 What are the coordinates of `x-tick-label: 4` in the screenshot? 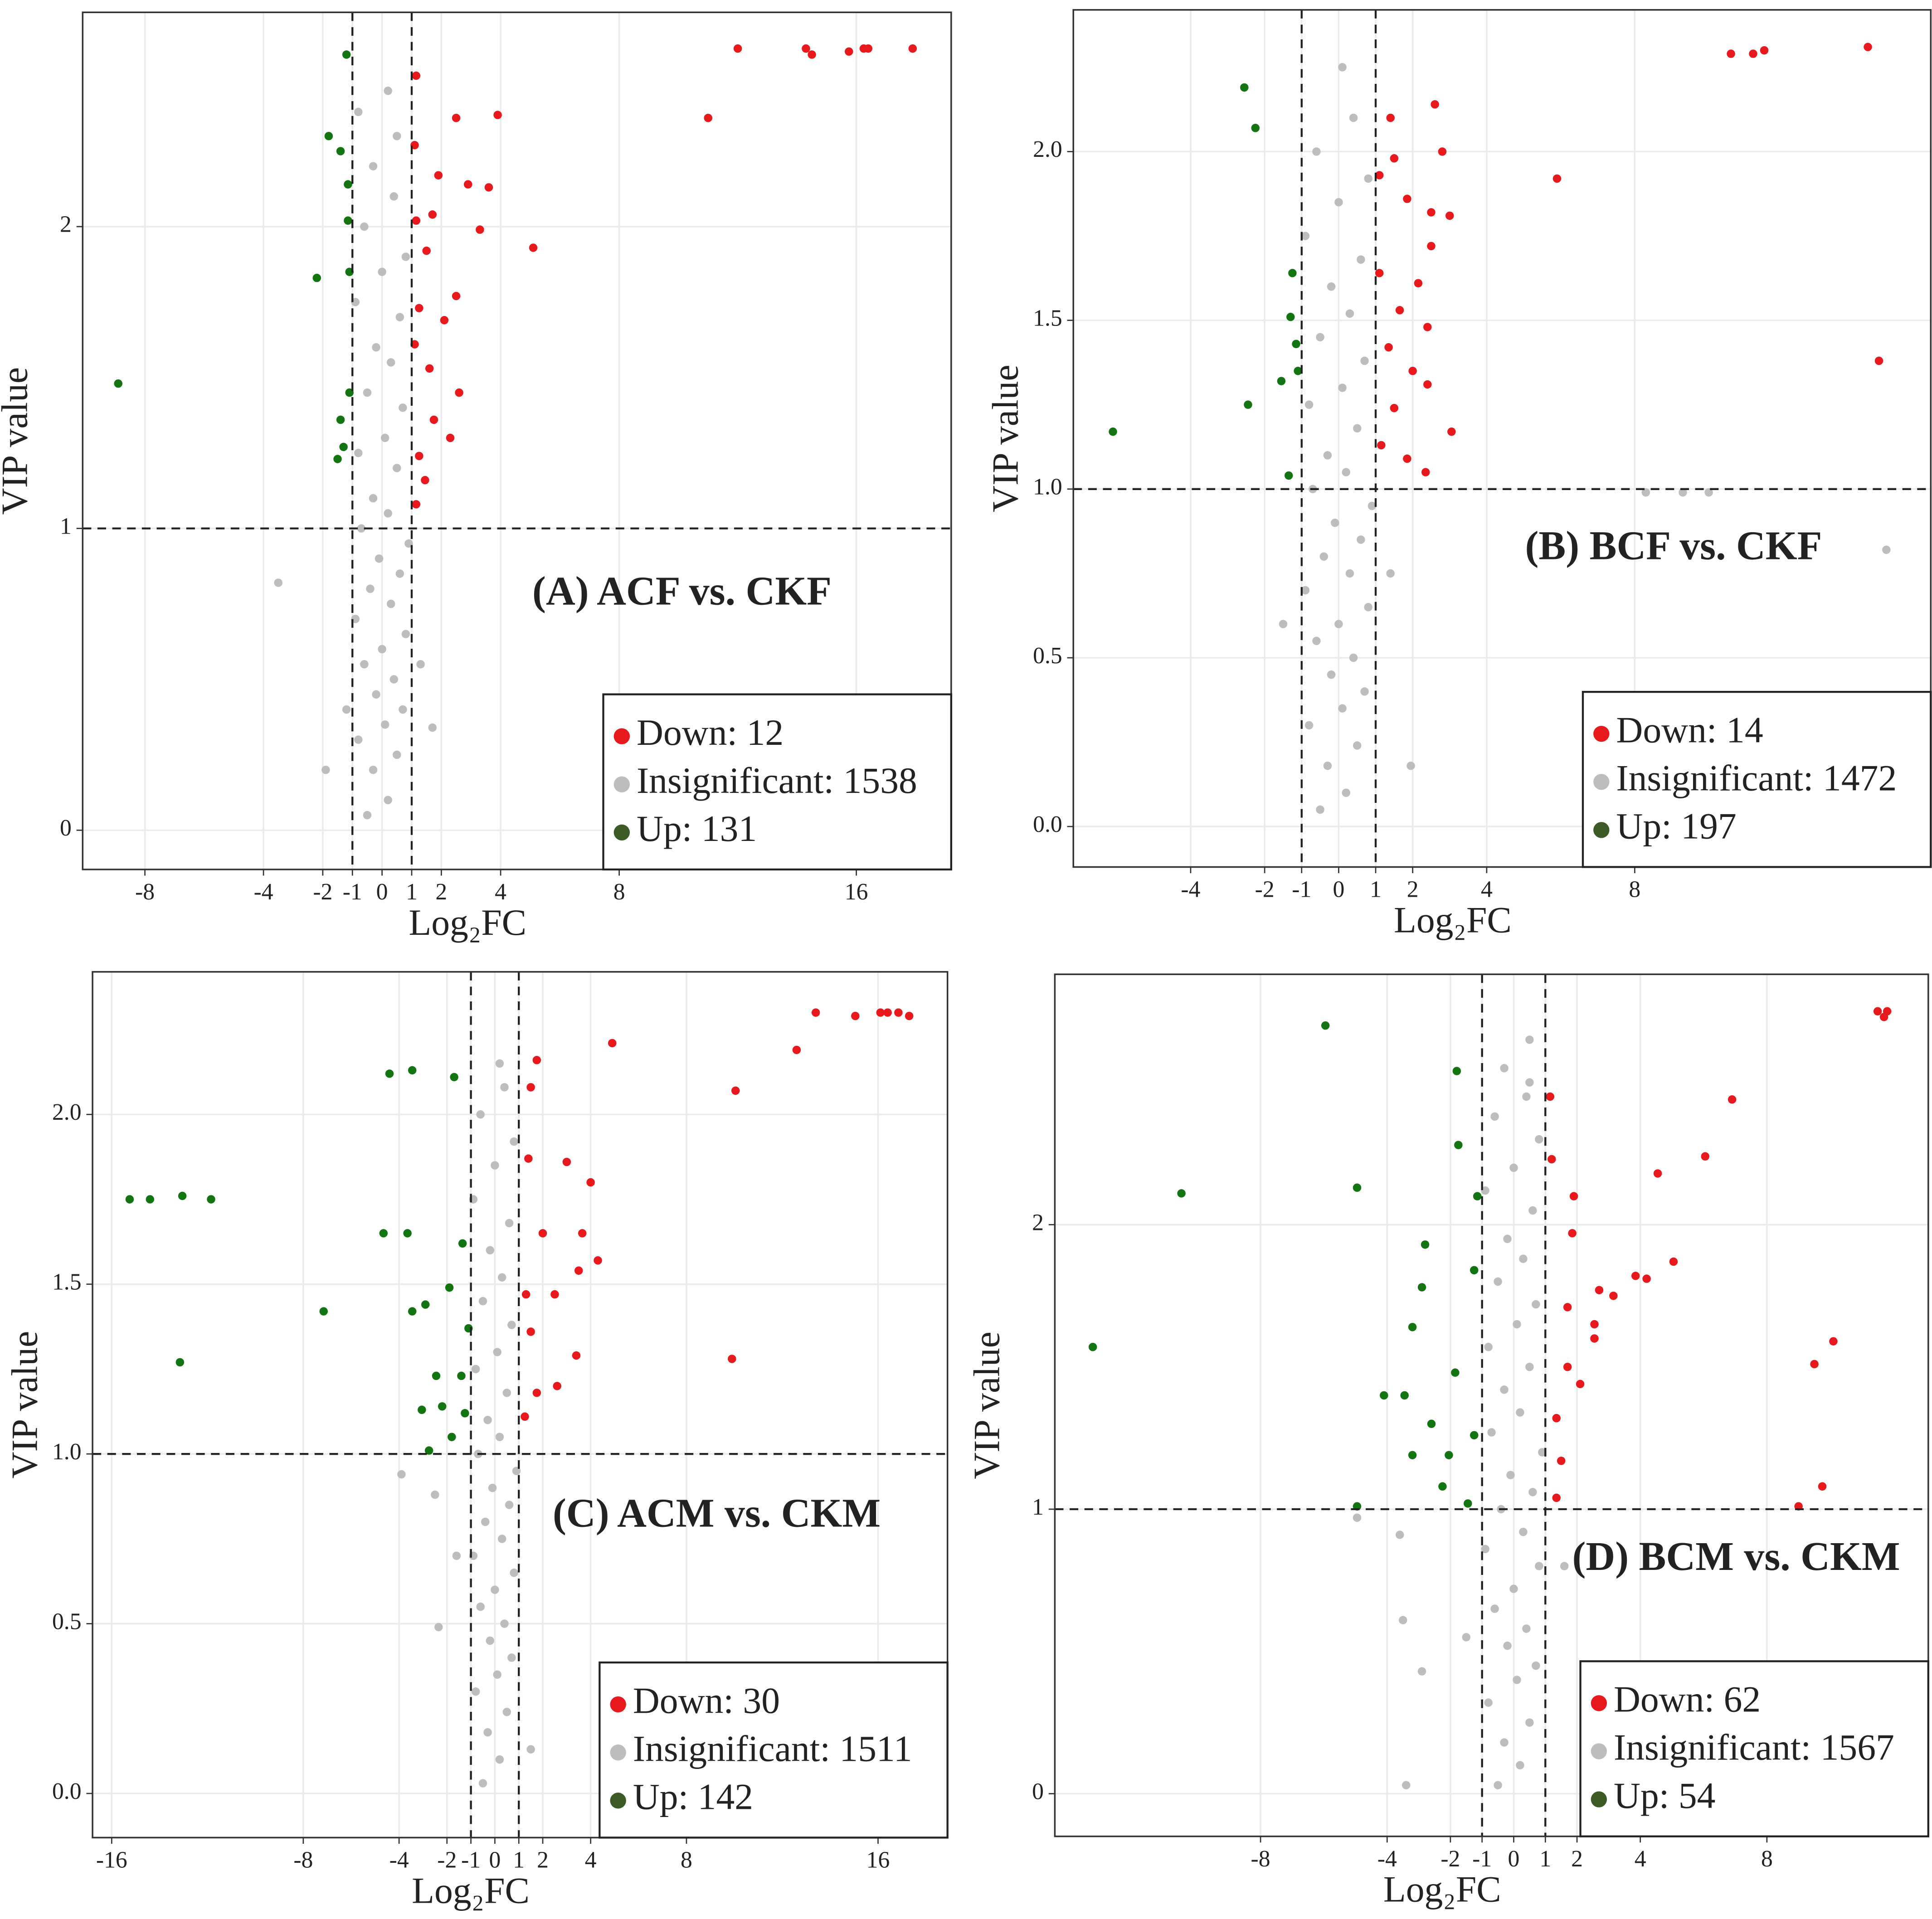 It's located at (501, 892).